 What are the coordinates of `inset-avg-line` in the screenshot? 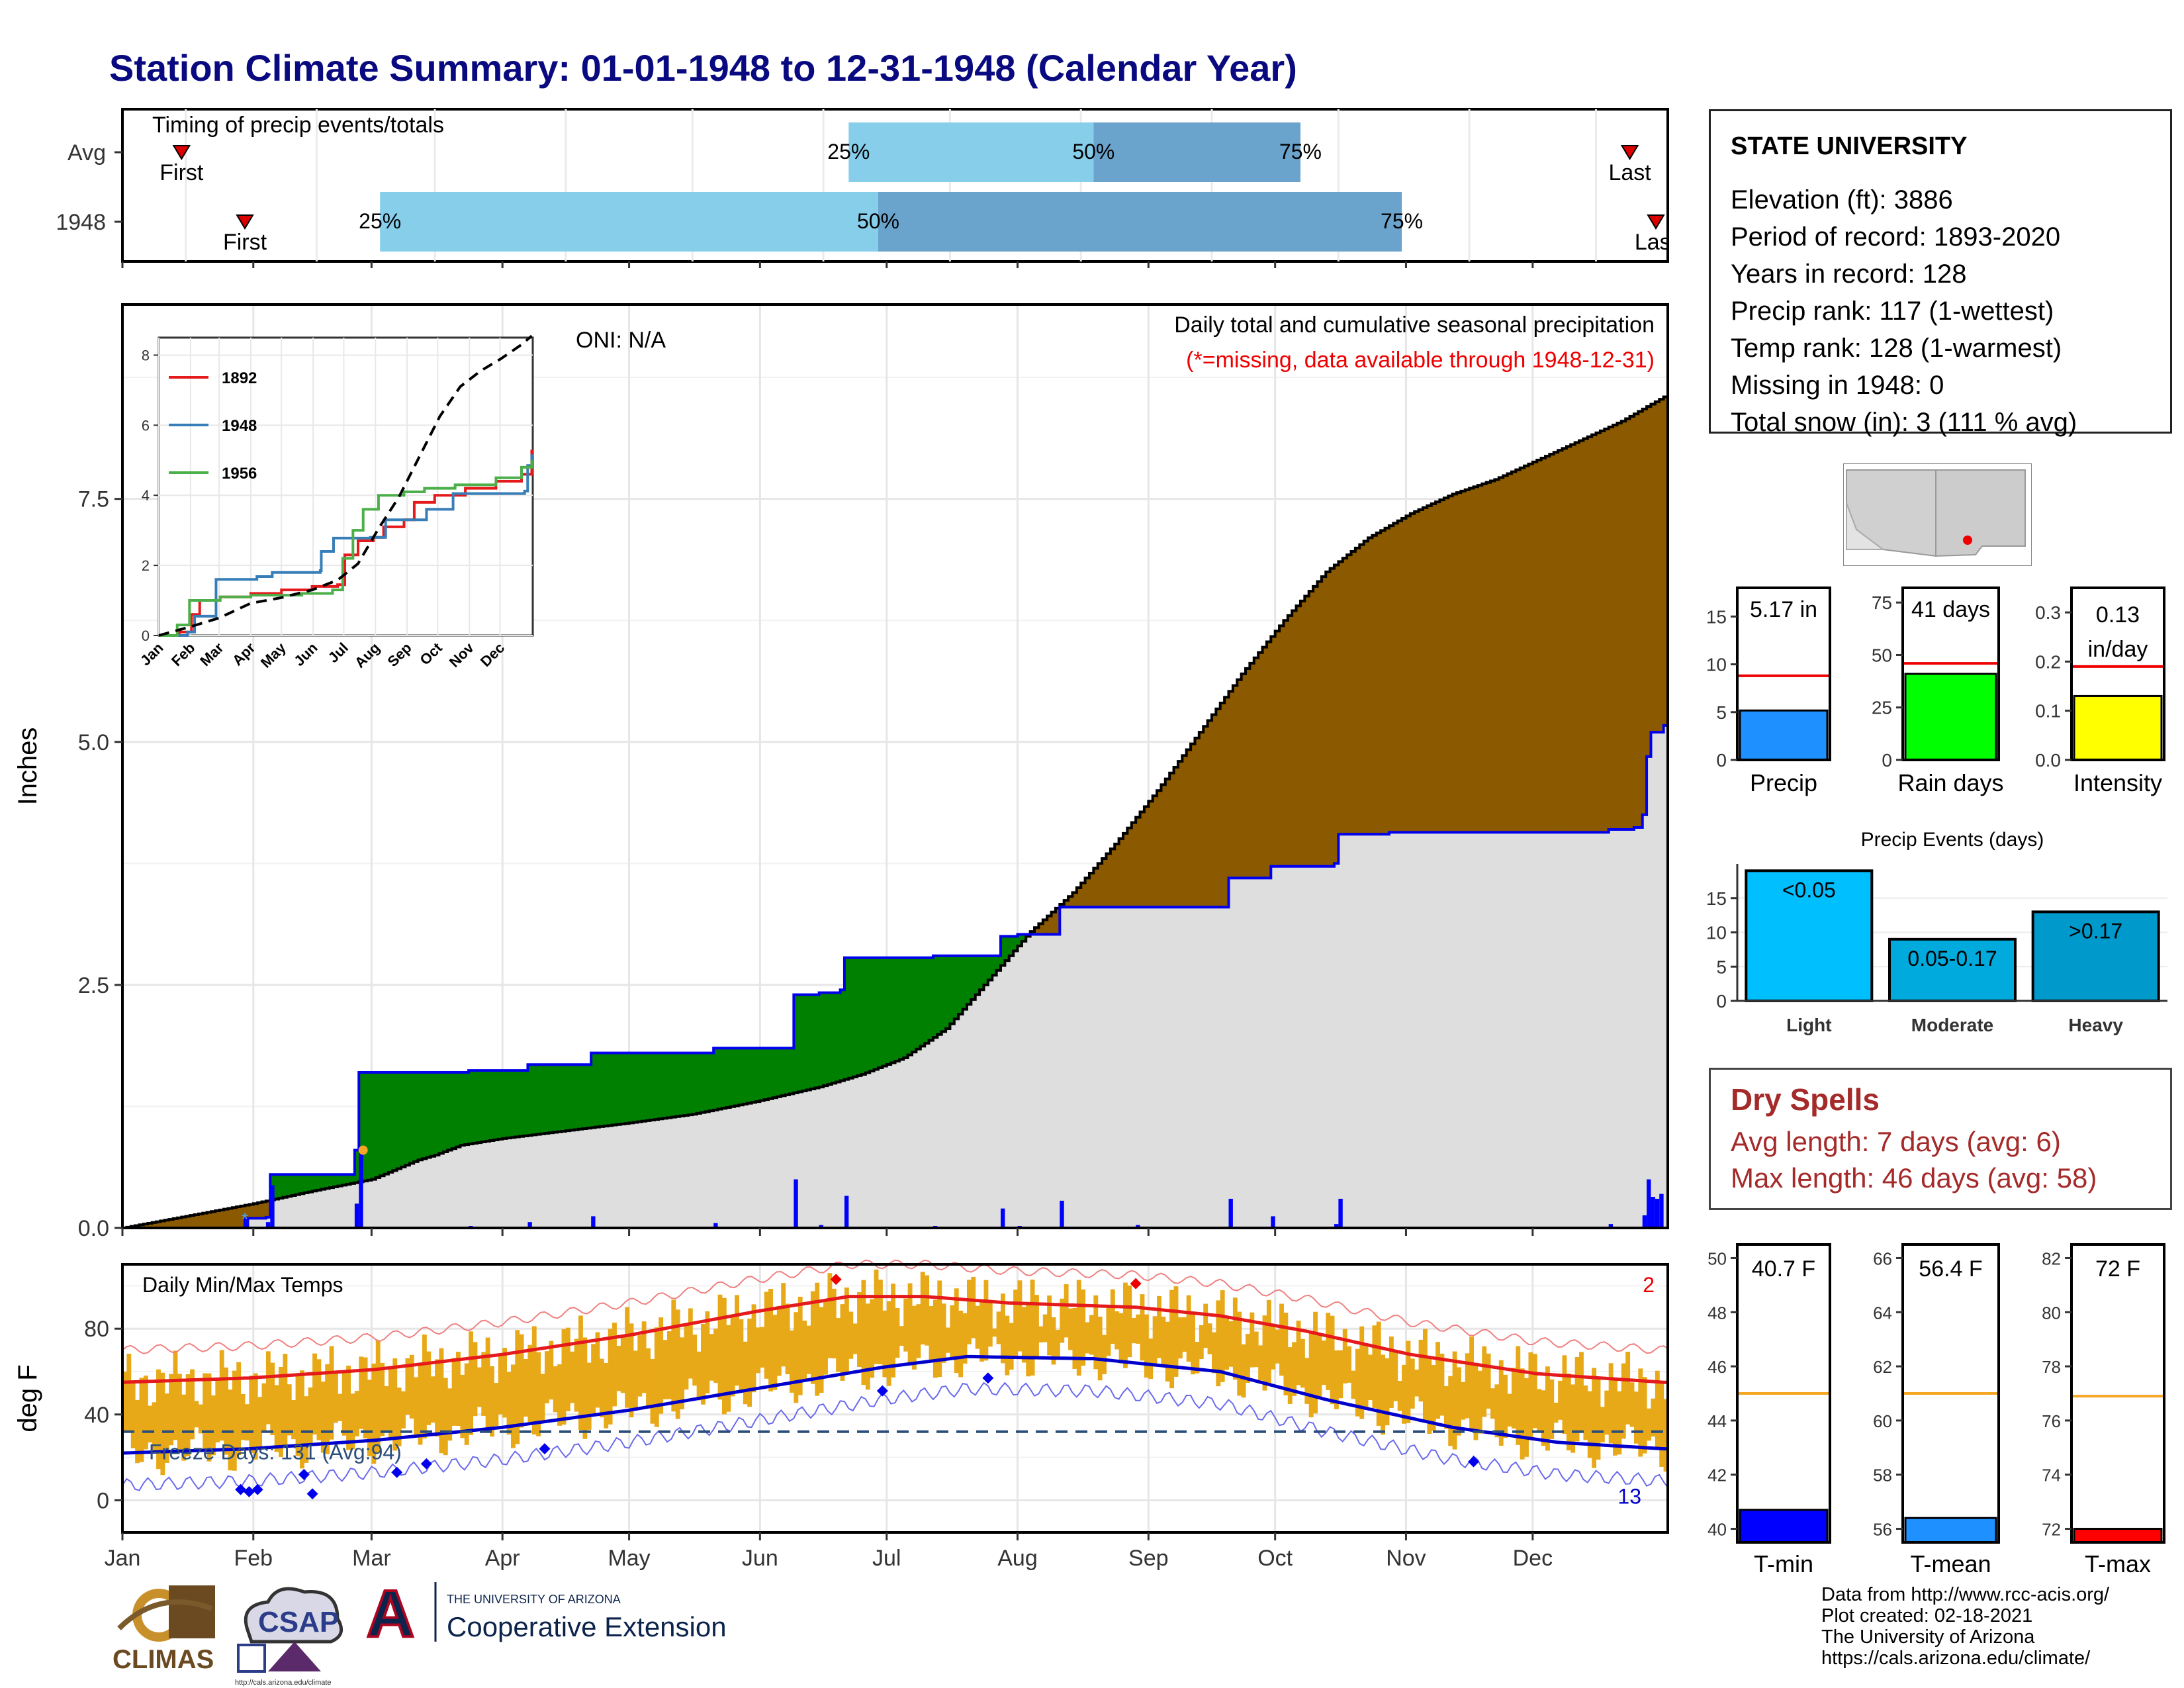 It's located at (345, 485).